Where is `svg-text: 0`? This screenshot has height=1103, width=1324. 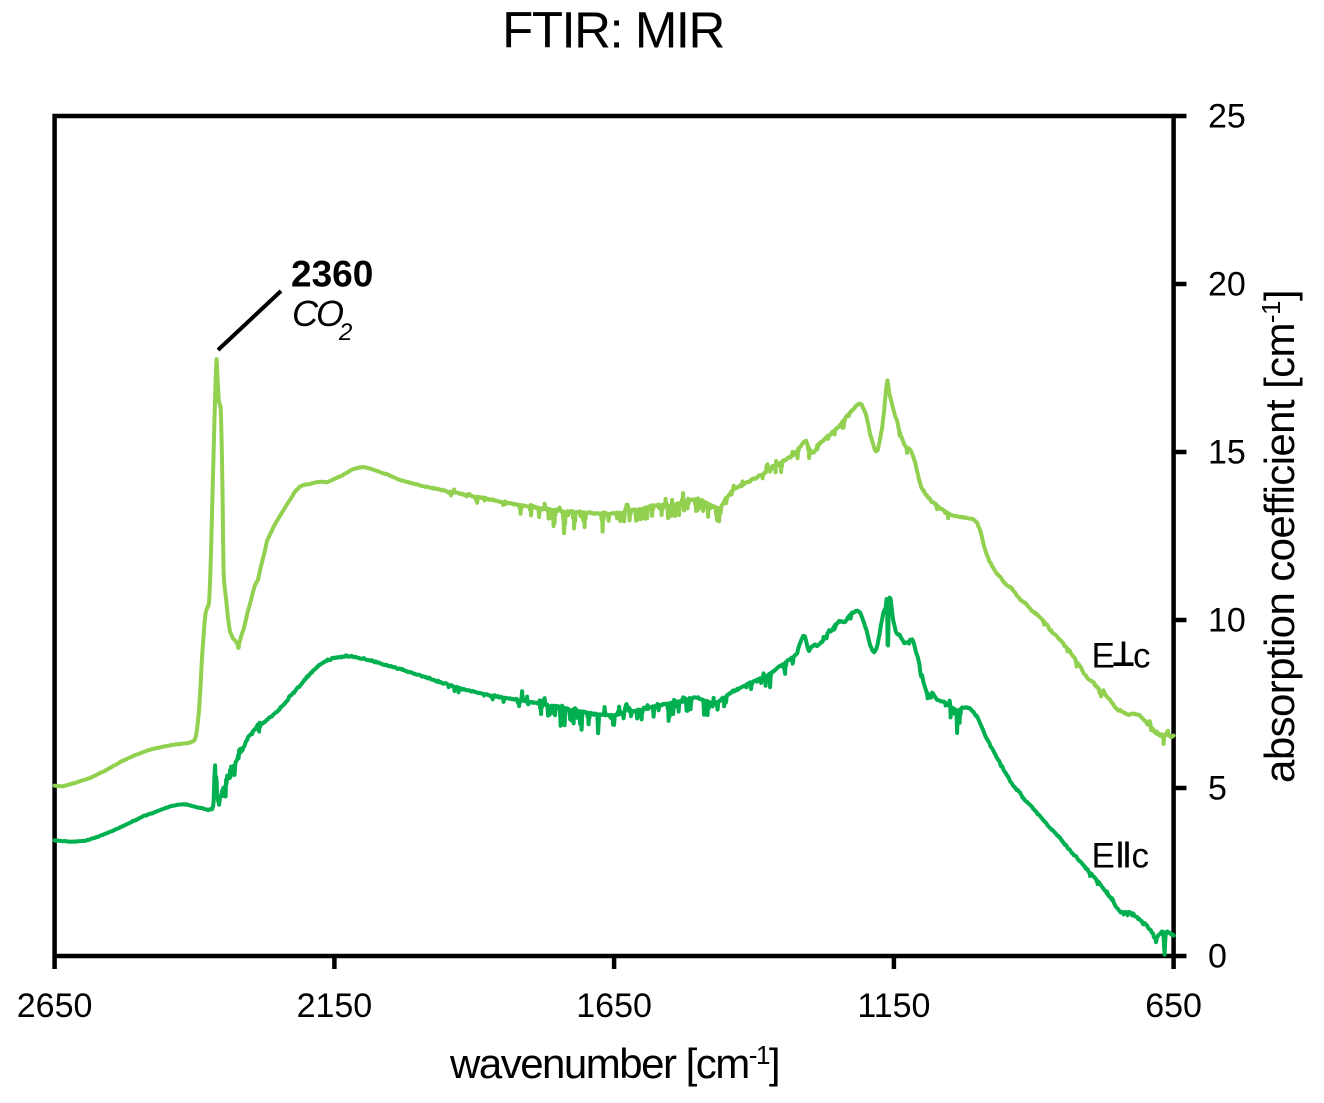
svg-text: 0 is located at coordinates (1217, 957).